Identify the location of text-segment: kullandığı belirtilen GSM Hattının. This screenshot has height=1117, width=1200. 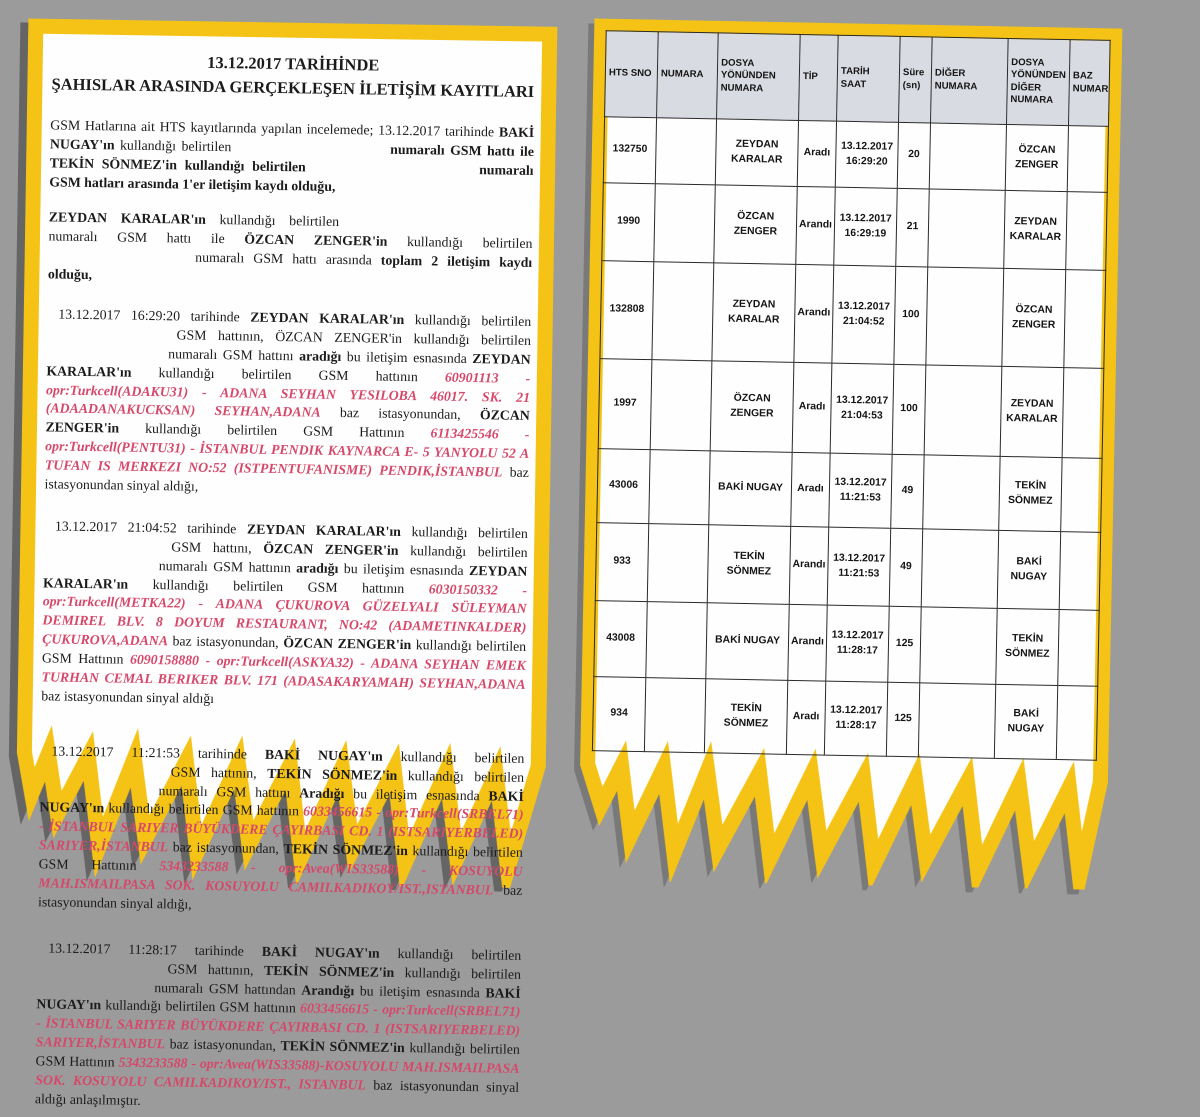
(274, 430).